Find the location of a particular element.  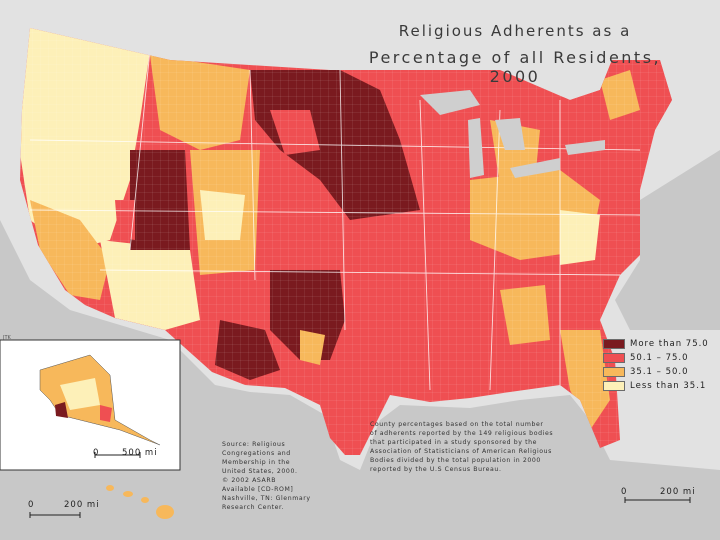

legend-label: Less than 35.1 is located at coordinates (668, 385).